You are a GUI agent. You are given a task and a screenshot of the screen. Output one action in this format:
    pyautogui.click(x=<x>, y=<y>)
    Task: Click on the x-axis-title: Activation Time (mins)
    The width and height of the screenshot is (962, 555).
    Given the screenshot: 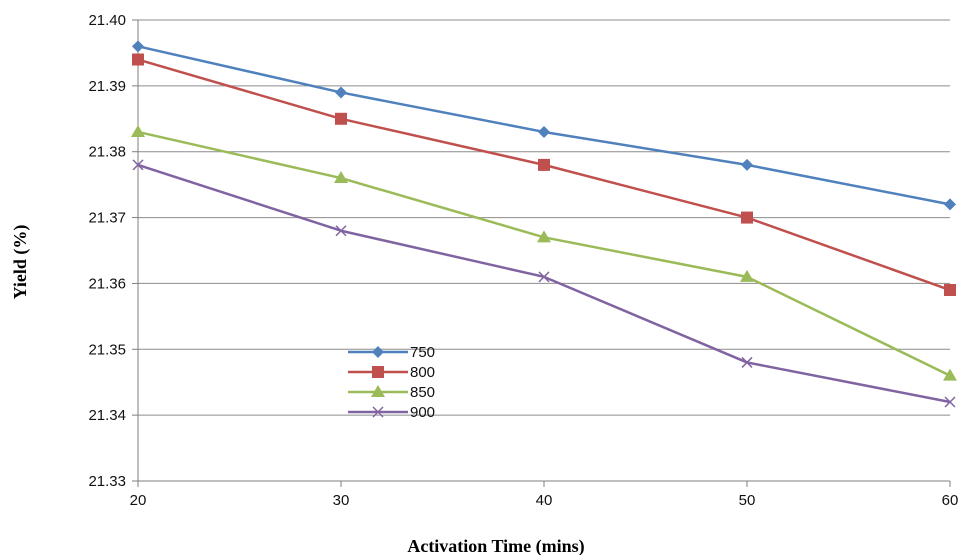 What is the action you would take?
    pyautogui.click(x=495, y=545)
    